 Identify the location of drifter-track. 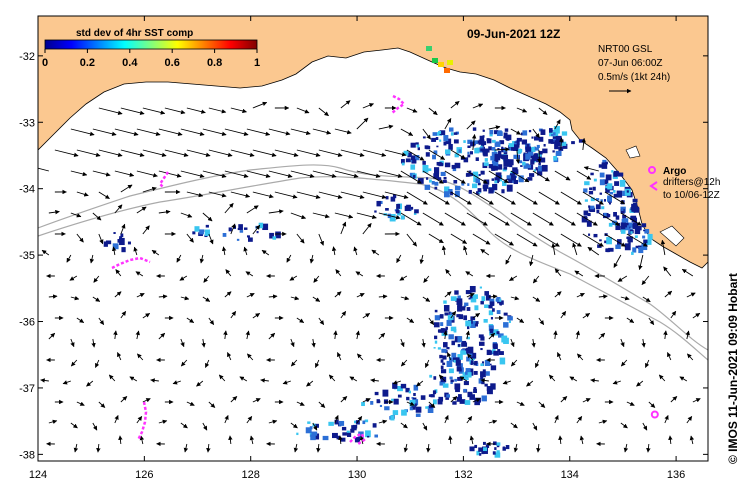
(131, 263).